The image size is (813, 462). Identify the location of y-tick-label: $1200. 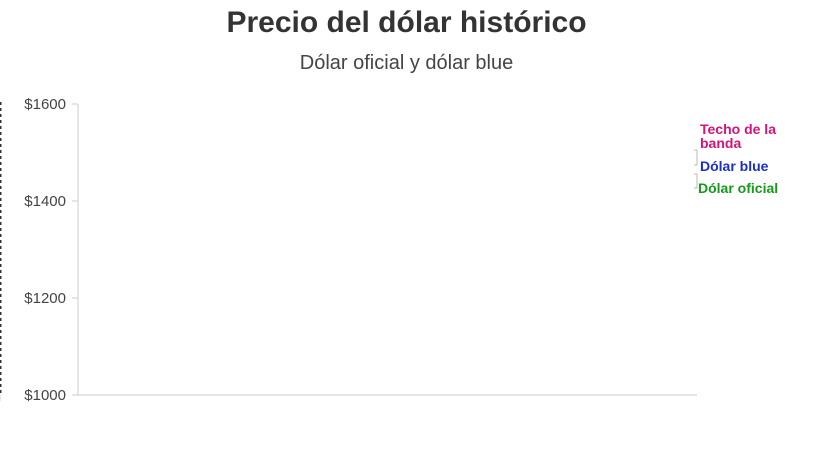
(45, 298).